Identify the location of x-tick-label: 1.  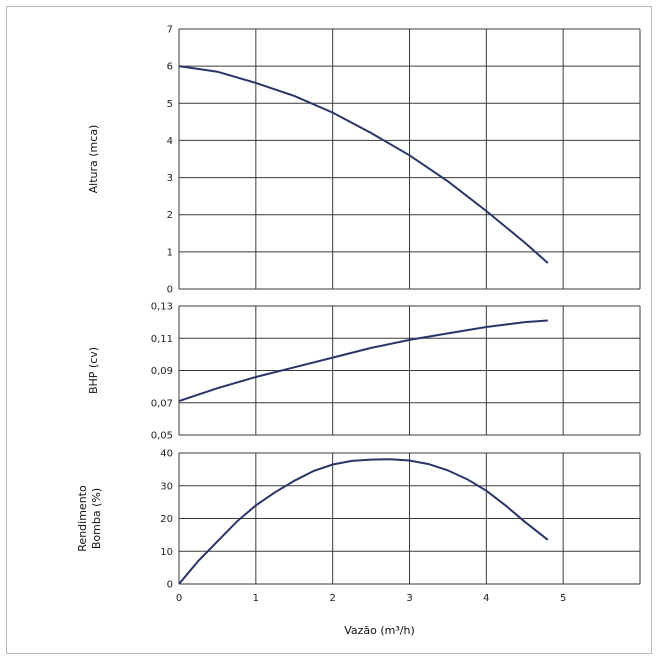
(256, 598).